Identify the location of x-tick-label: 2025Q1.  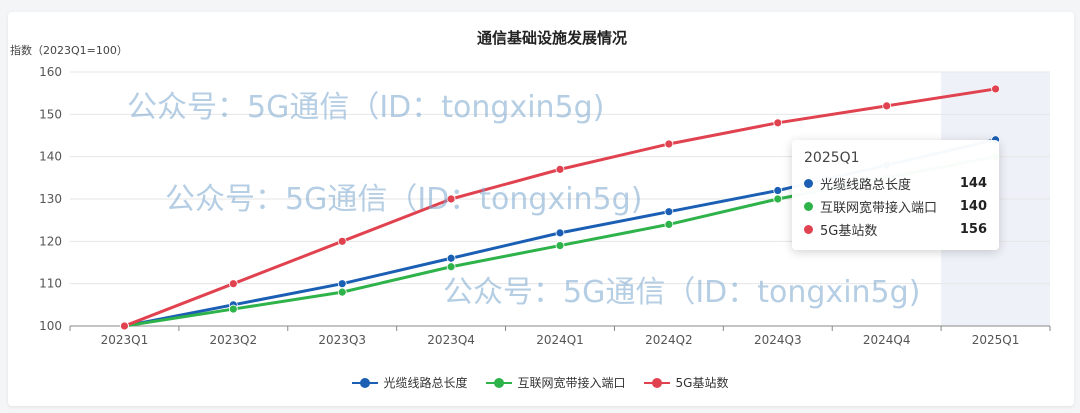
(996, 340).